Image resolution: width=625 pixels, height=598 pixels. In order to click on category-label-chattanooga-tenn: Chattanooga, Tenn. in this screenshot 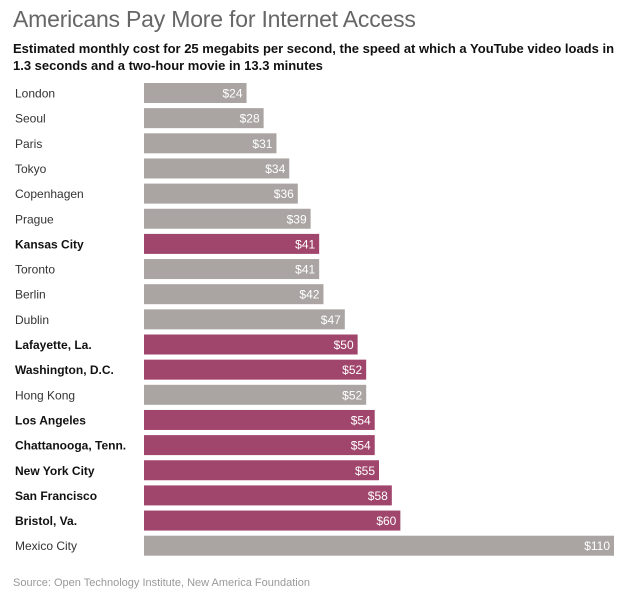, I will do `click(70, 446)`.